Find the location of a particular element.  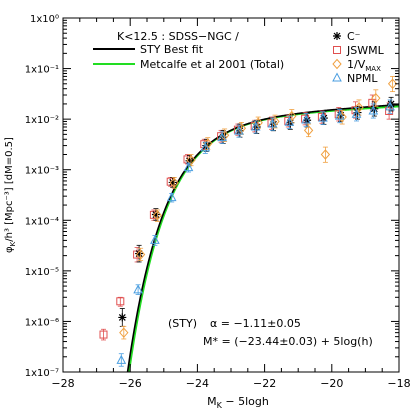

annotation-prefix: (STY) is located at coordinates (182, 323).